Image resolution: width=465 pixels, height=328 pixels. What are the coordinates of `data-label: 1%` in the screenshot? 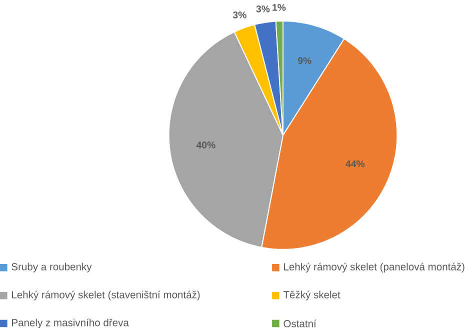 It's located at (279, 7).